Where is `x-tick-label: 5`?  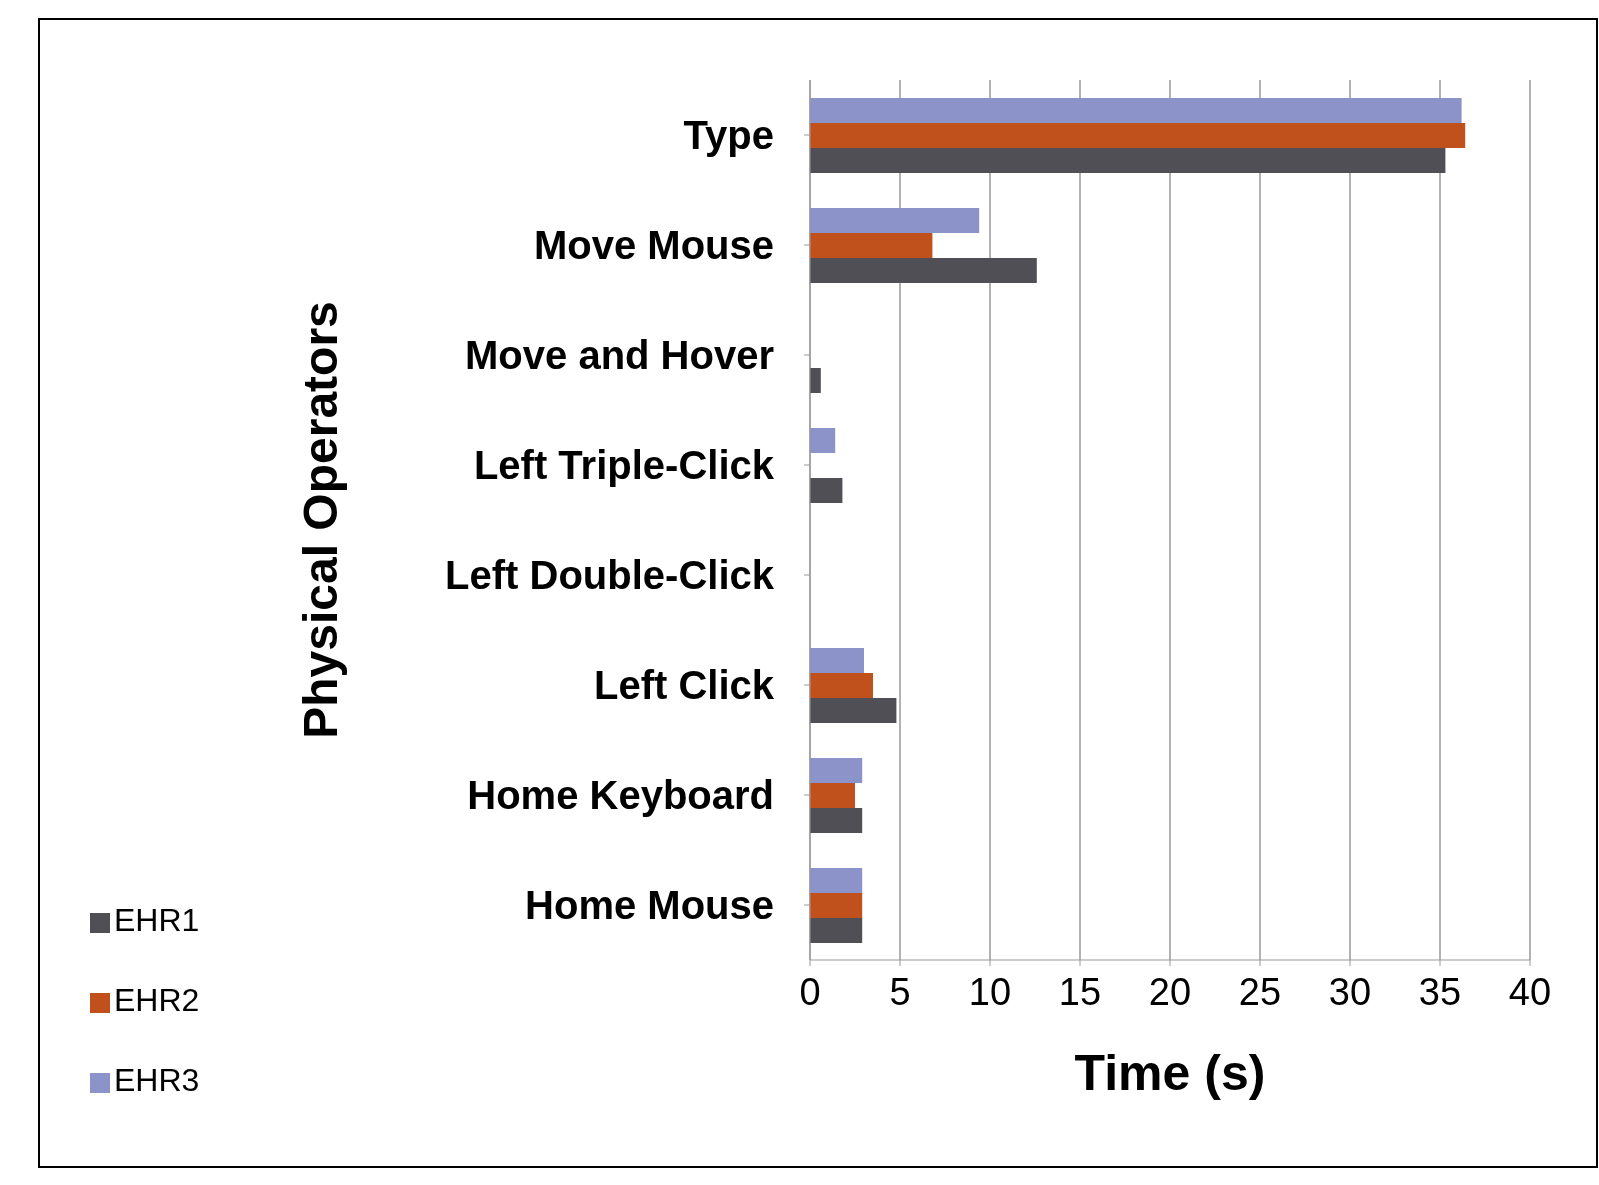 x-tick-label: 5 is located at coordinates (900, 991).